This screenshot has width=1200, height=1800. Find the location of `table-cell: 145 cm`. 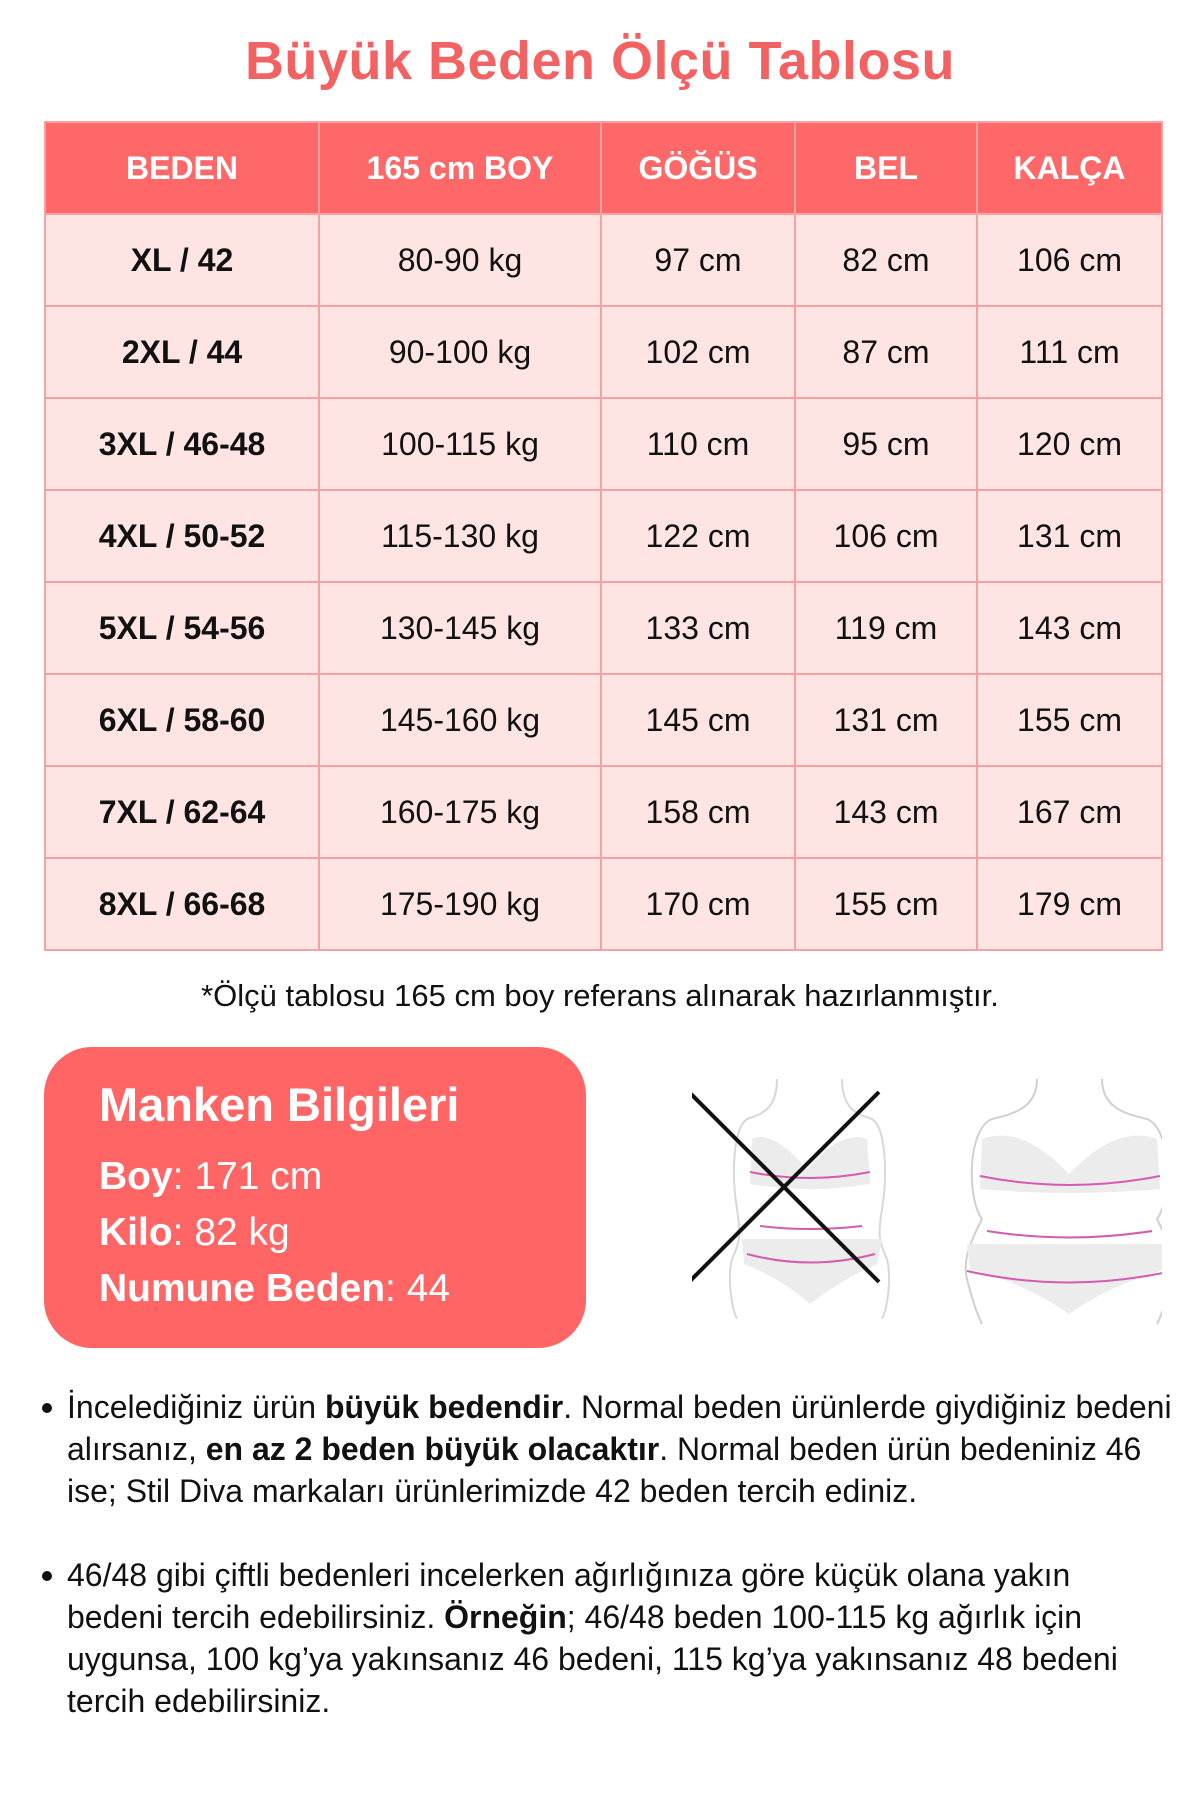

table-cell: 145 cm is located at coordinates (698, 720).